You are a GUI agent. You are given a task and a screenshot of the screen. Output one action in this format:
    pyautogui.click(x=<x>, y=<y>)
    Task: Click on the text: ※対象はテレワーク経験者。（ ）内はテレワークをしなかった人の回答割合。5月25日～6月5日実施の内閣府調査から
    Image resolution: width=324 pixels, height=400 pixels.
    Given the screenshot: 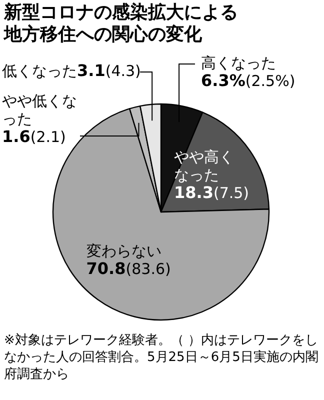 What is the action you would take?
    pyautogui.click(x=162, y=357)
    